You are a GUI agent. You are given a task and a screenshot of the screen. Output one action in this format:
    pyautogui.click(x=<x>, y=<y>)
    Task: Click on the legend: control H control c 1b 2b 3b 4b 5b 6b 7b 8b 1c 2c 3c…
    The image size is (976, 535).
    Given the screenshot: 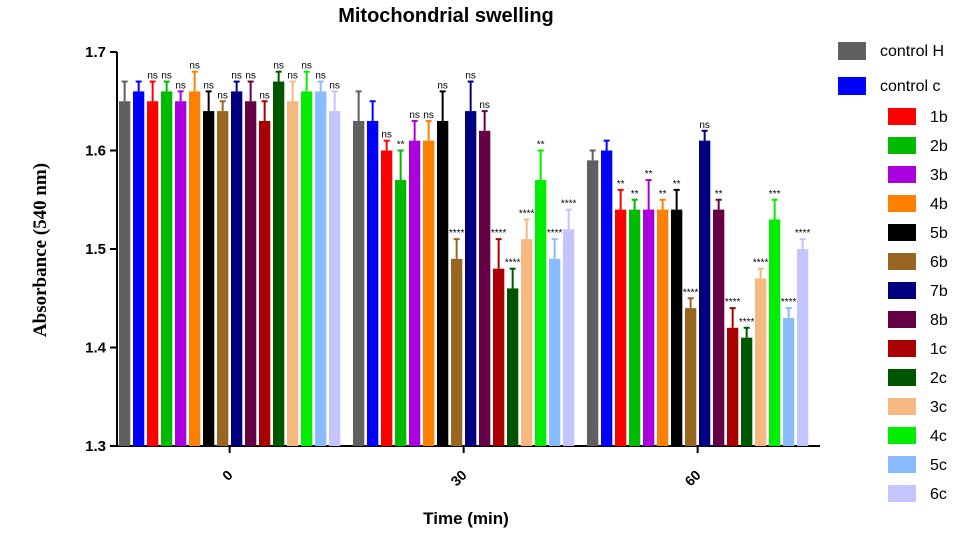 What is the action you would take?
    pyautogui.click(x=893, y=272)
    